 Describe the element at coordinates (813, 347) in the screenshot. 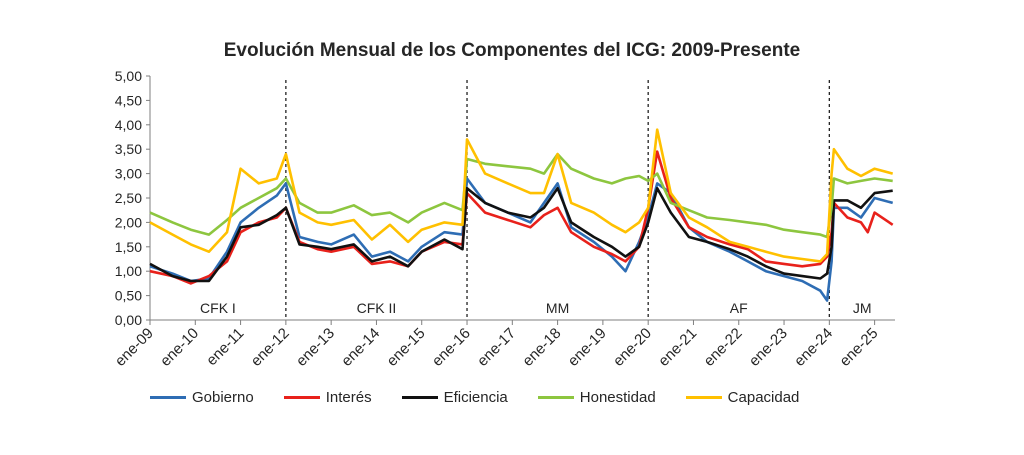

I see `x-tick-label: ene-24` at that location.